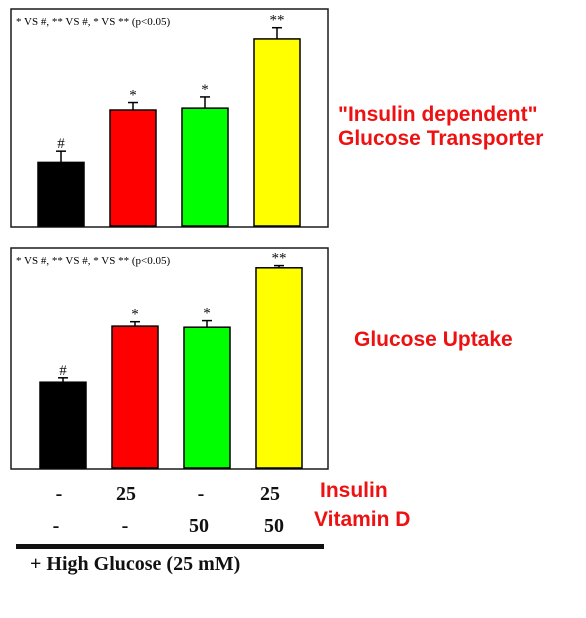 This screenshot has width=586, height=618. What do you see at coordinates (59, 494) in the screenshot?
I see `insulin-value-1: -` at bounding box center [59, 494].